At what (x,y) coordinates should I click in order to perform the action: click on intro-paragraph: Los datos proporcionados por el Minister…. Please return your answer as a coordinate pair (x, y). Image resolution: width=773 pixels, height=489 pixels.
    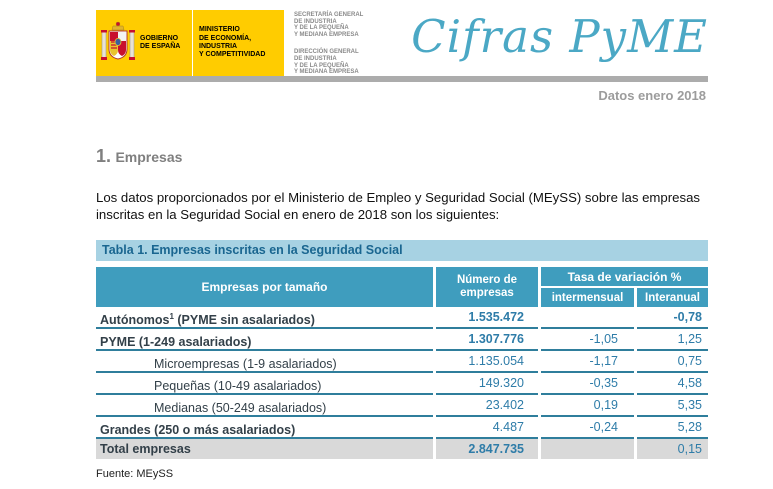
    Looking at the image, I should click on (398, 206).